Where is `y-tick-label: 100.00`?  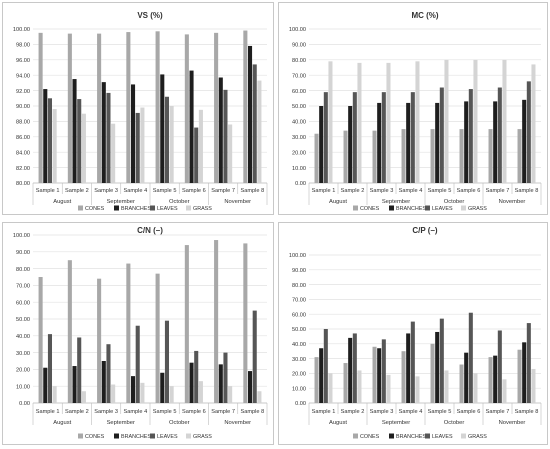 y-tick-label: 100.00 is located at coordinates (21, 30).